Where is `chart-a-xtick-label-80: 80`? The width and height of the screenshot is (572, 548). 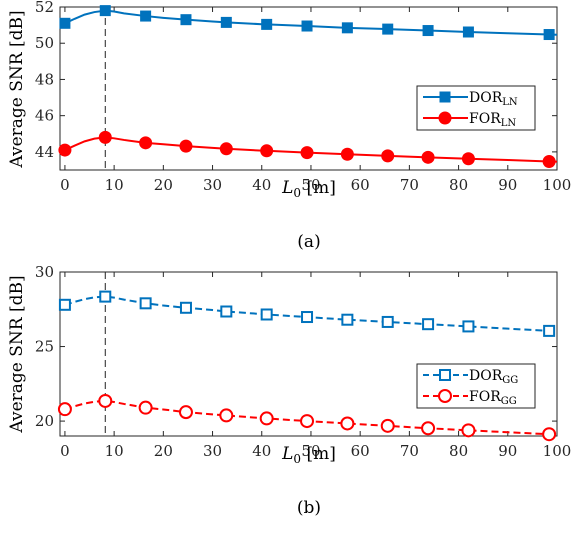 chart-a-xtick-label-80: 80 is located at coordinates (458, 185).